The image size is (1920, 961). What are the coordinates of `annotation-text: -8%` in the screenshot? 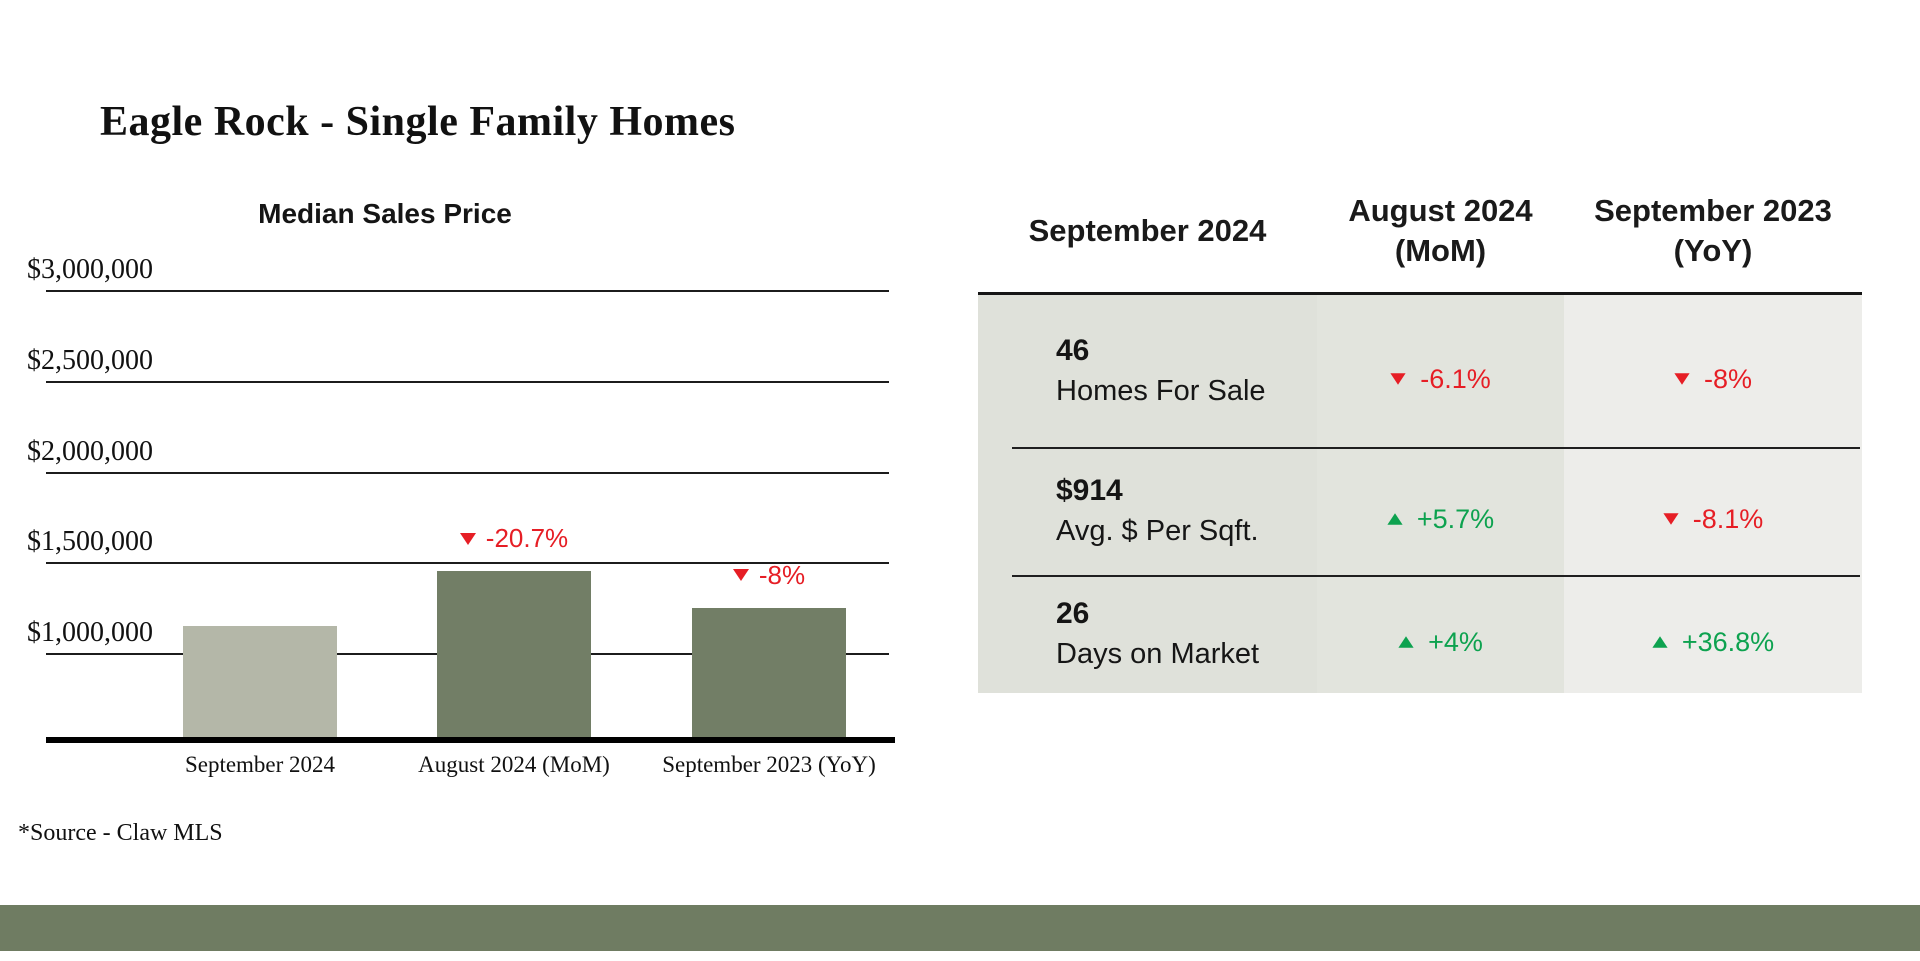 It's located at (782, 574).